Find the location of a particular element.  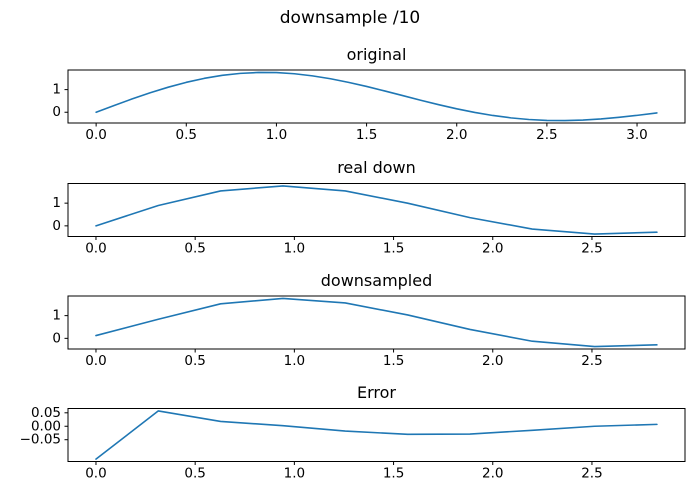

y-tick-label: 0.00 is located at coordinates (46, 426).